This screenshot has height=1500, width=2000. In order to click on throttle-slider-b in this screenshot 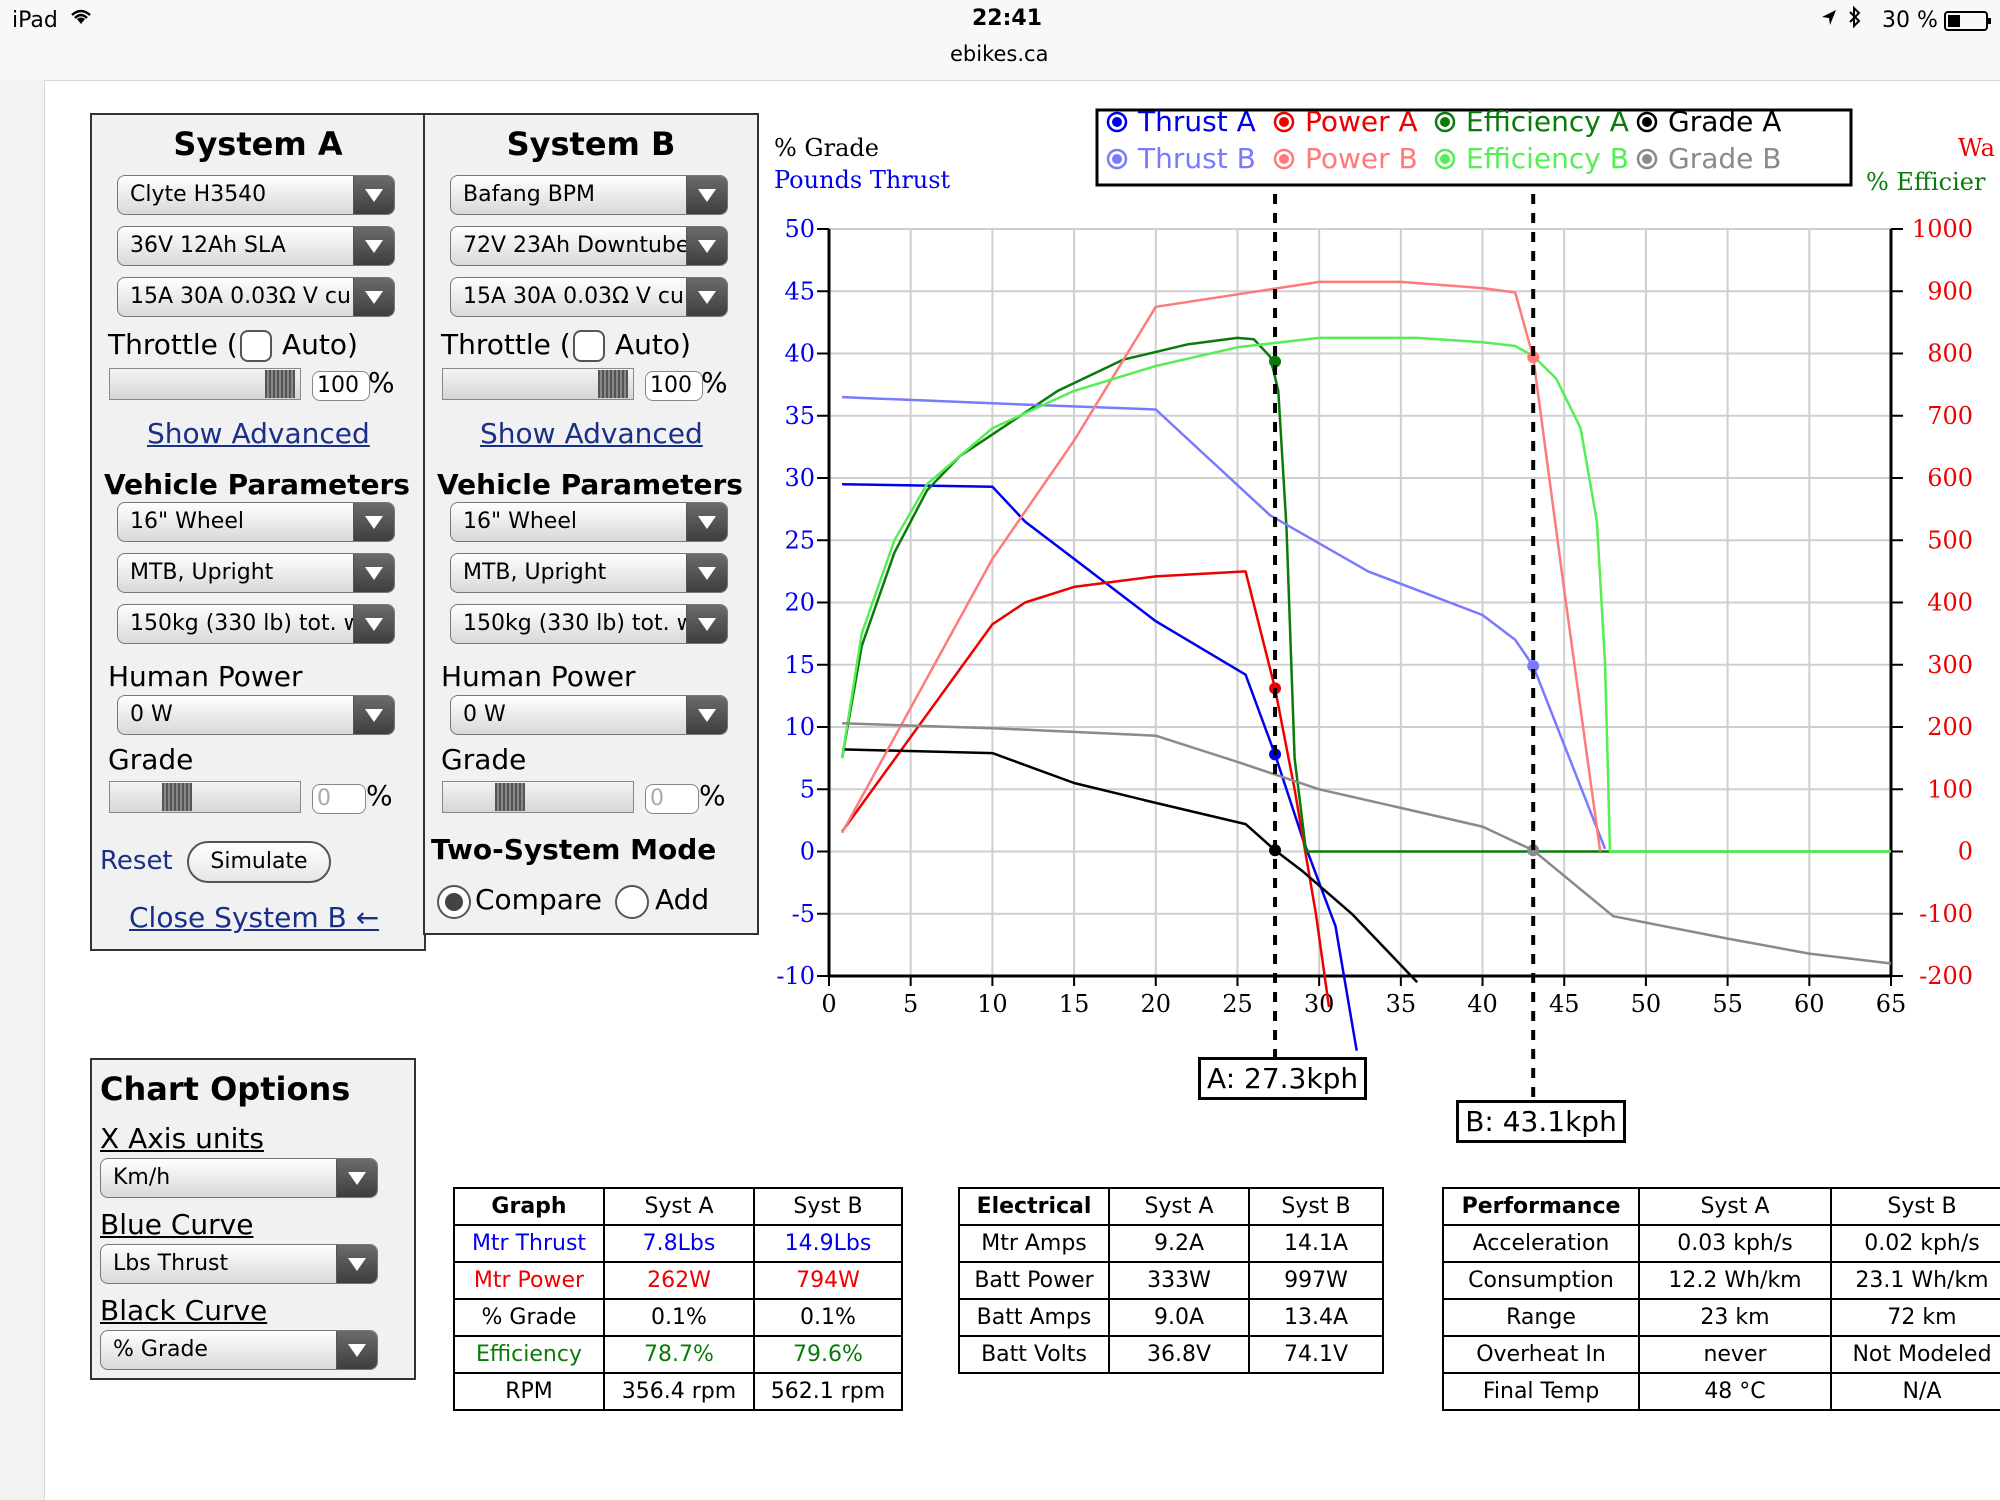, I will do `click(538, 384)`.